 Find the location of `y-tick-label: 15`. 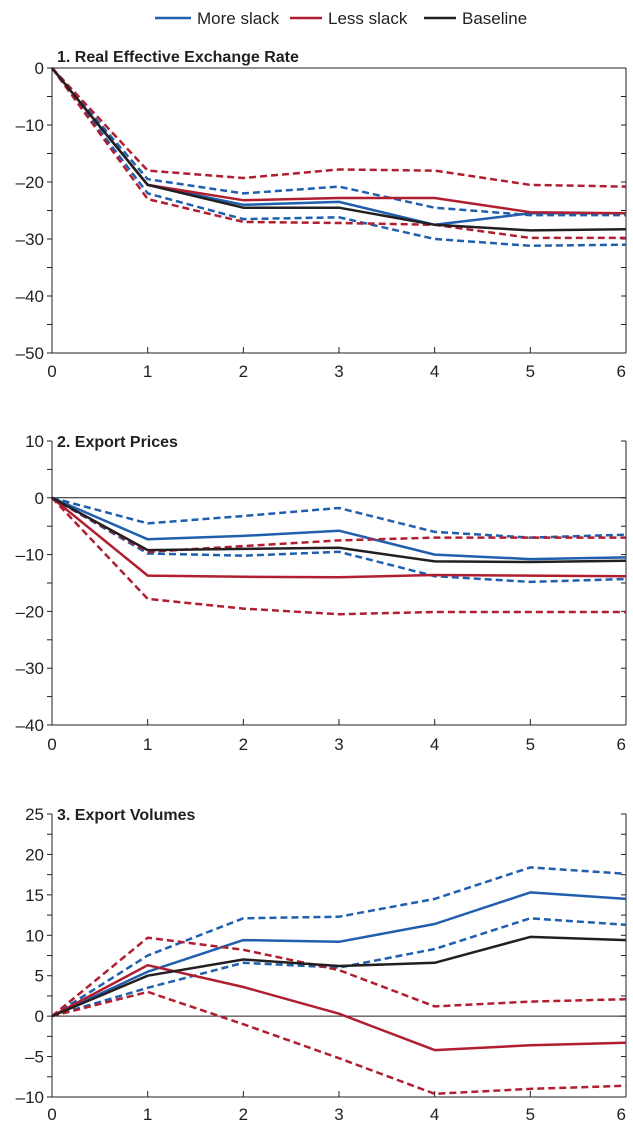

y-tick-label: 15 is located at coordinates (34, 895).